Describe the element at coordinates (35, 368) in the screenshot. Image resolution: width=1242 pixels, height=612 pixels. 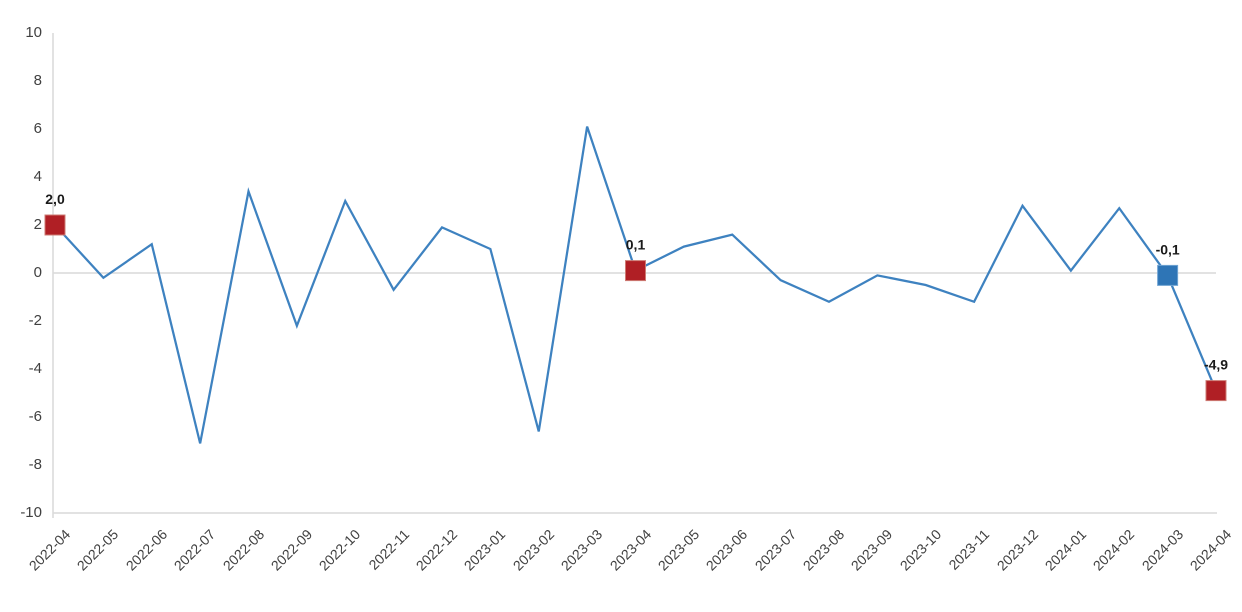
I see `y-tick-label--4: -4` at that location.